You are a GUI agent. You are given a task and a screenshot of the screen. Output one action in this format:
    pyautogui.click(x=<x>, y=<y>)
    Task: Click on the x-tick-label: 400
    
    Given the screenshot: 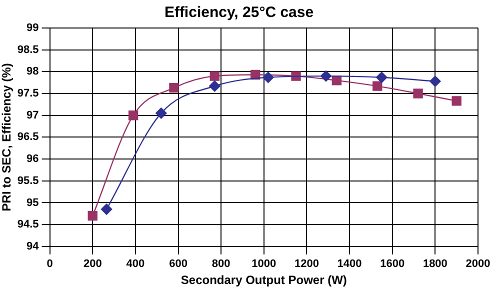 What is the action you would take?
    pyautogui.click(x=135, y=264)
    